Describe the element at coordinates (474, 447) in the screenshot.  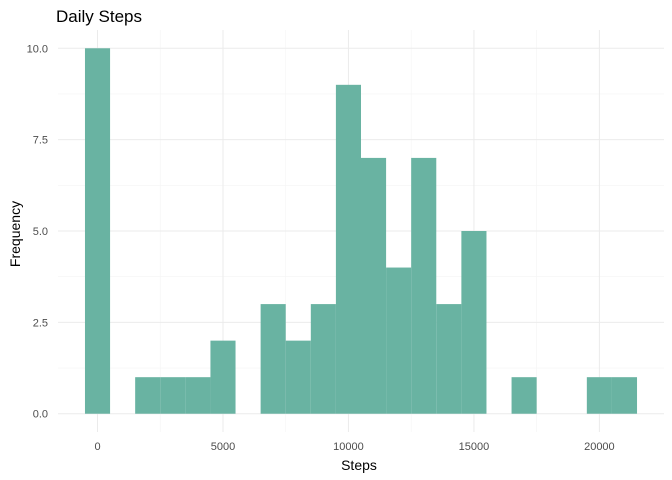
I see `x-tick-label: 15000` at that location.